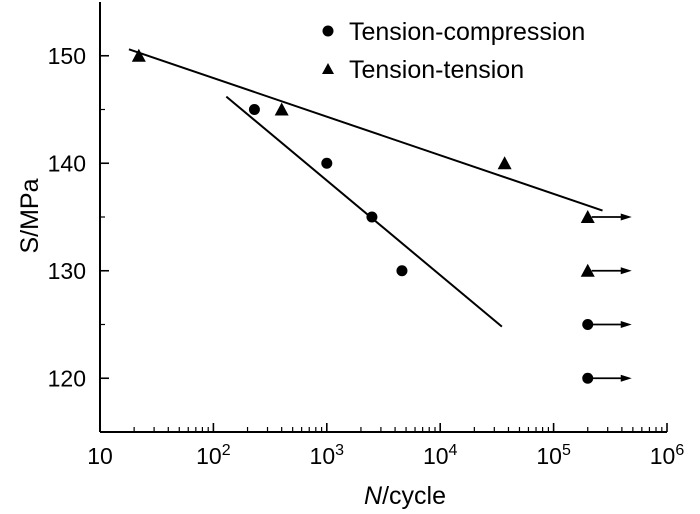 Image resolution: width=700 pixels, height=514 pixels. Describe the element at coordinates (100, 456) in the screenshot. I see `x-tick-label-0: 10` at that location.